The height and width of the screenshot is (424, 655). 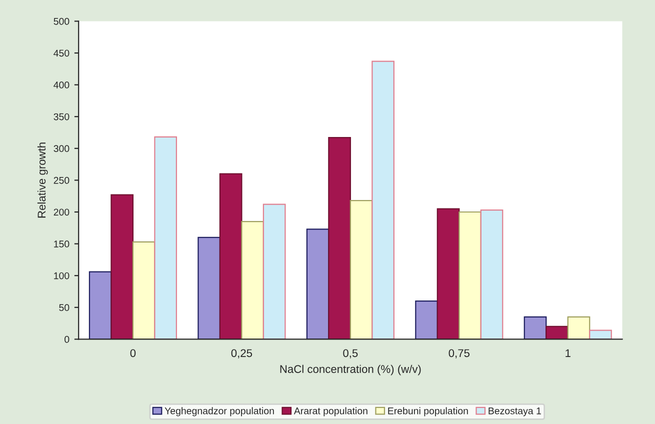 I want to click on y-tick-label: 0, so click(x=67, y=339).